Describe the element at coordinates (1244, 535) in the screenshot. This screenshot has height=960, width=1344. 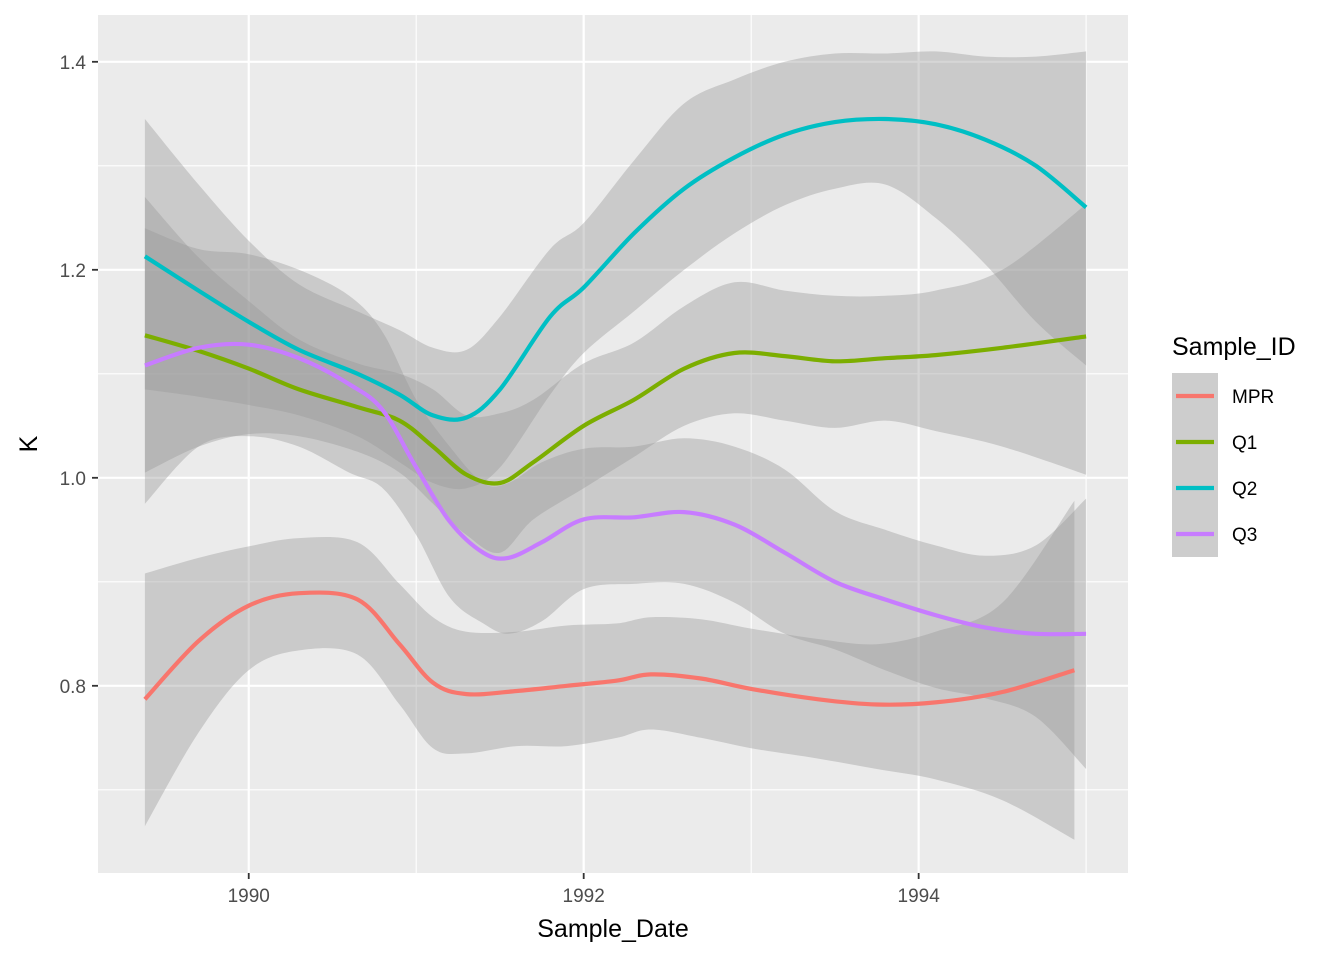
I see `legend-label-q3: Q3` at that location.